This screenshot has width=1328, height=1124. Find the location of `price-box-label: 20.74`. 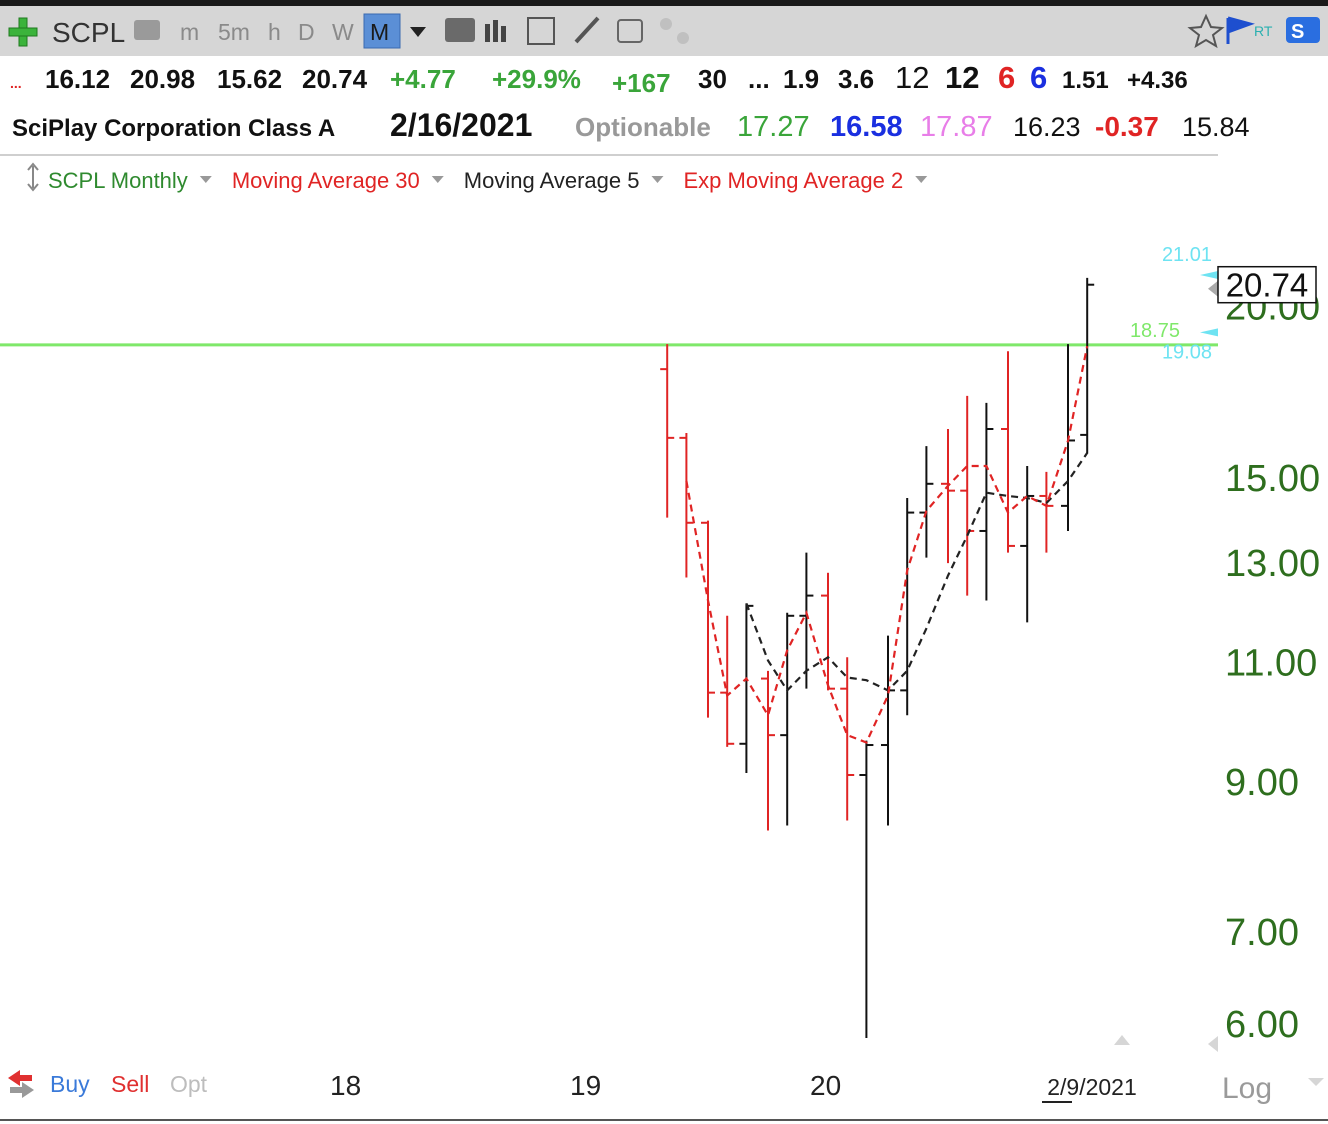

price-box-label: 20.74 is located at coordinates (1267, 285).